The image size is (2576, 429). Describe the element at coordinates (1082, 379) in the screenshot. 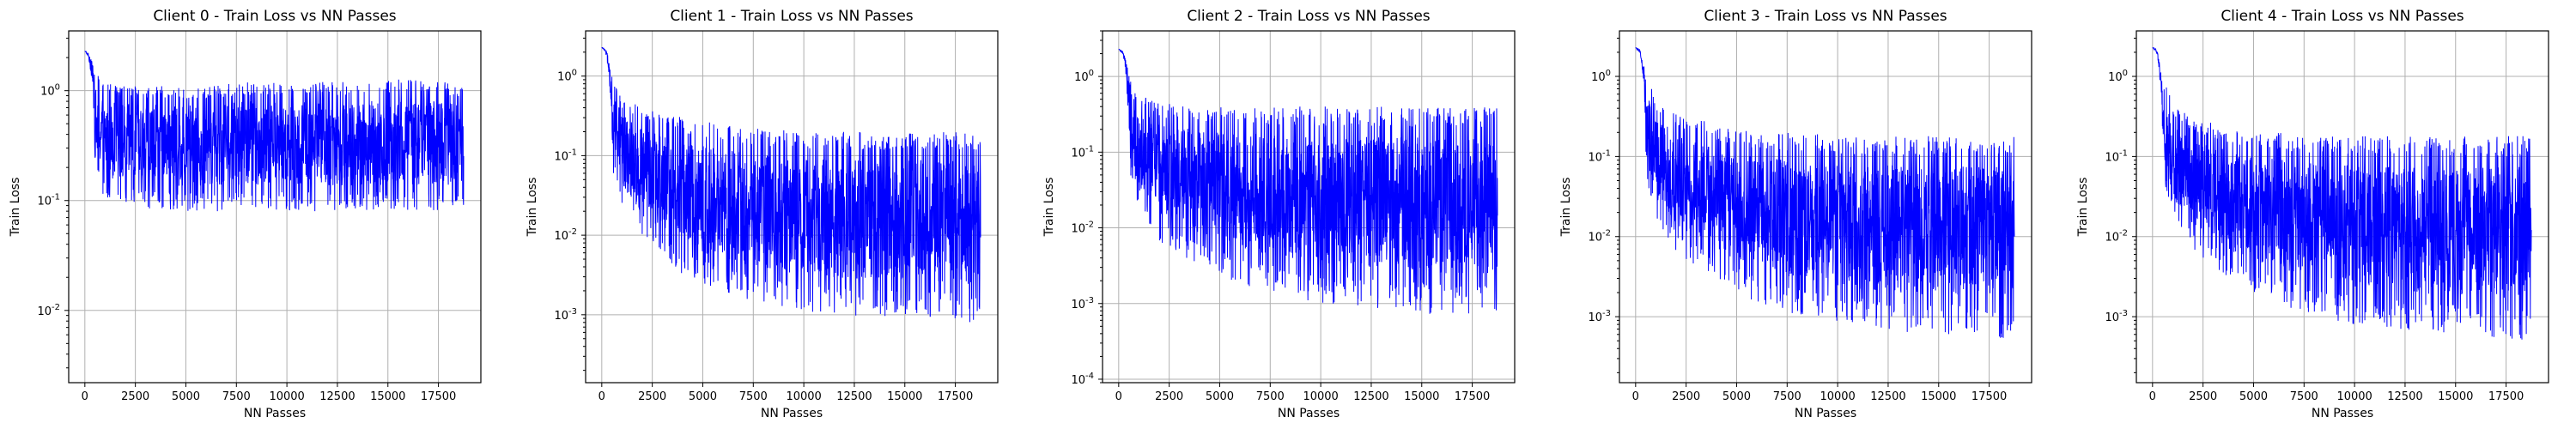

I see `y-tick-label: 10⁻⁴` at that location.